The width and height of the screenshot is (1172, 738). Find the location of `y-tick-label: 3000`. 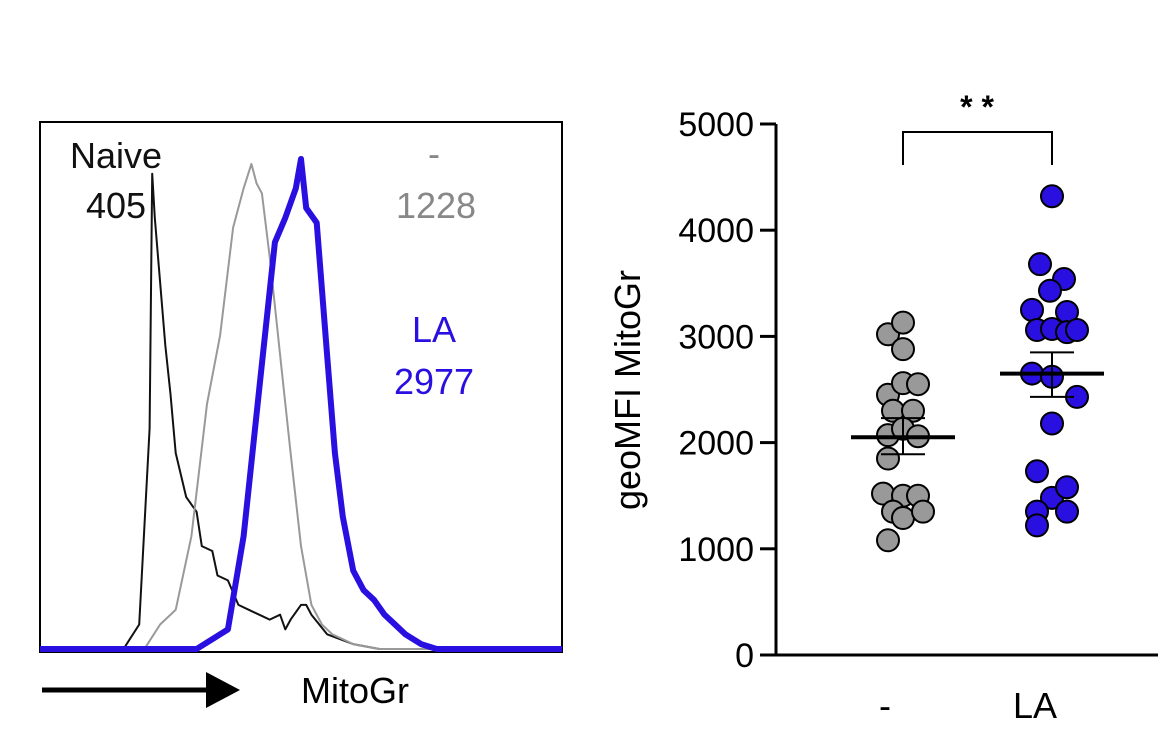

y-tick-label: 3000 is located at coordinates (716, 337).